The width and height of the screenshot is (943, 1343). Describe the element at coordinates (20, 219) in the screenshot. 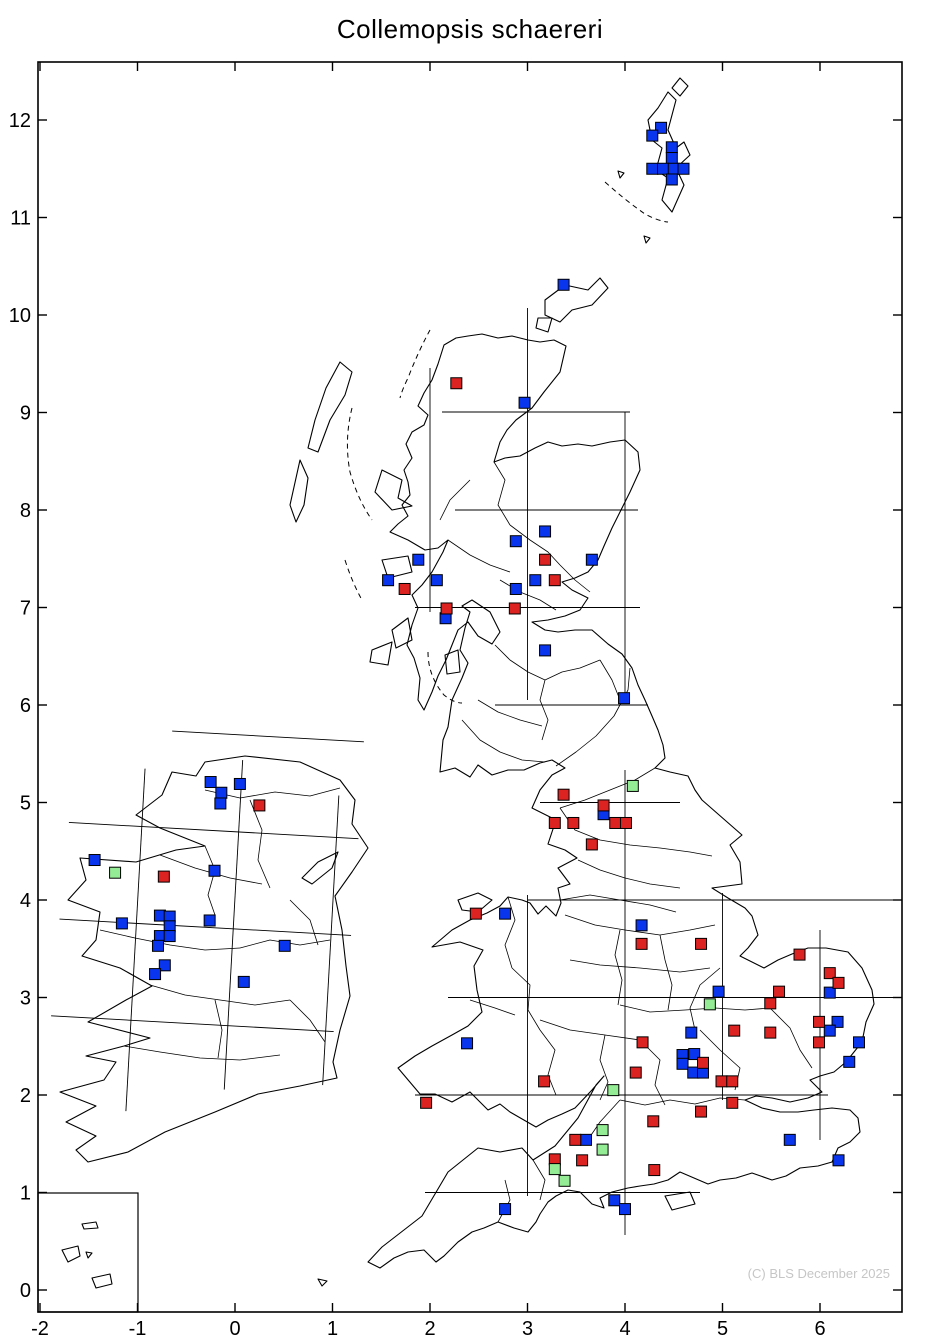

I see `y-tick-label: 11` at that location.